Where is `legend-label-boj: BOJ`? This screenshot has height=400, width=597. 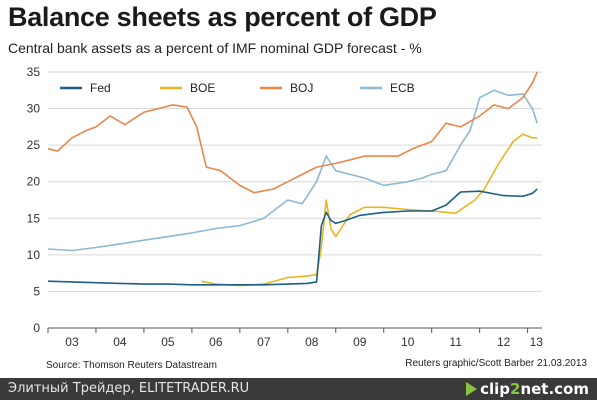
legend-label-boj: BOJ is located at coordinates (301, 88).